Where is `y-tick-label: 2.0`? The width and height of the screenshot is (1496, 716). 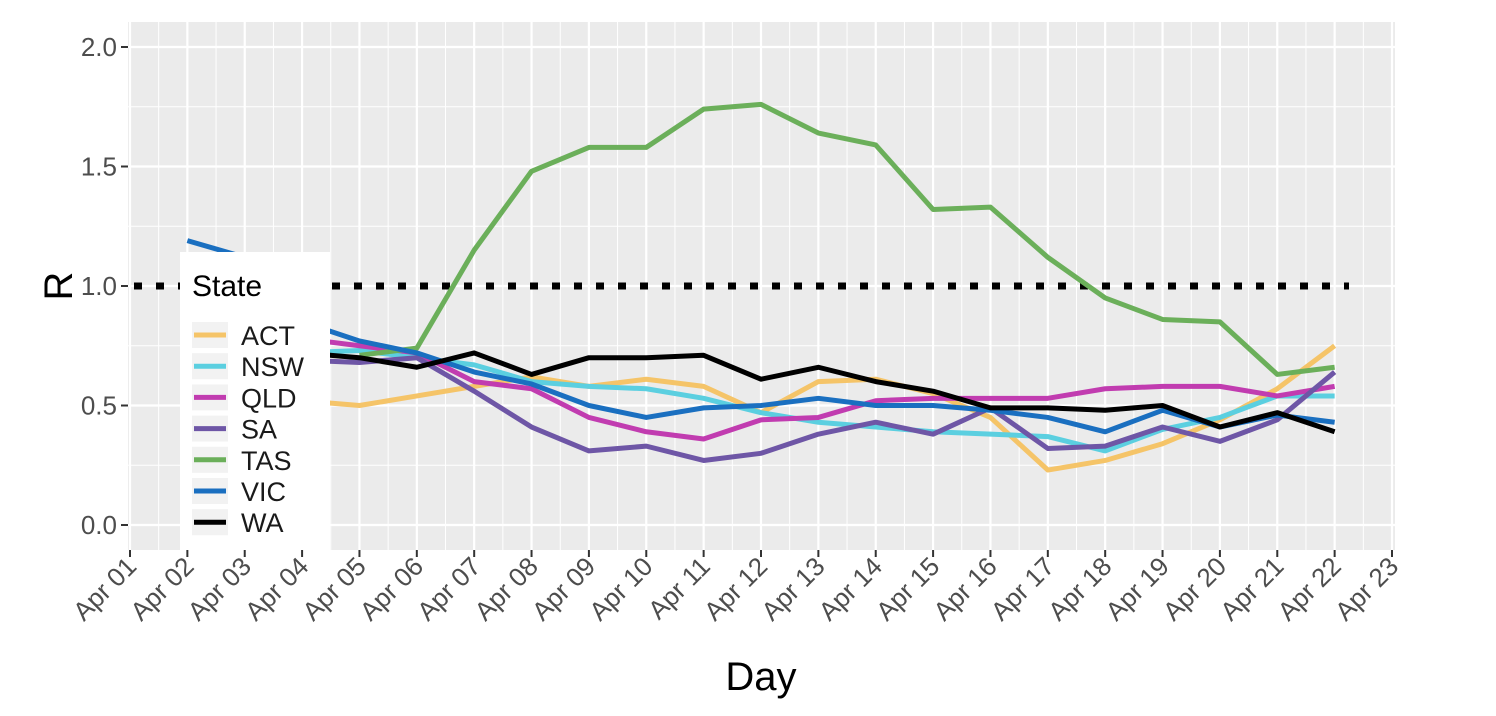 y-tick-label: 2.0 is located at coordinates (99, 47).